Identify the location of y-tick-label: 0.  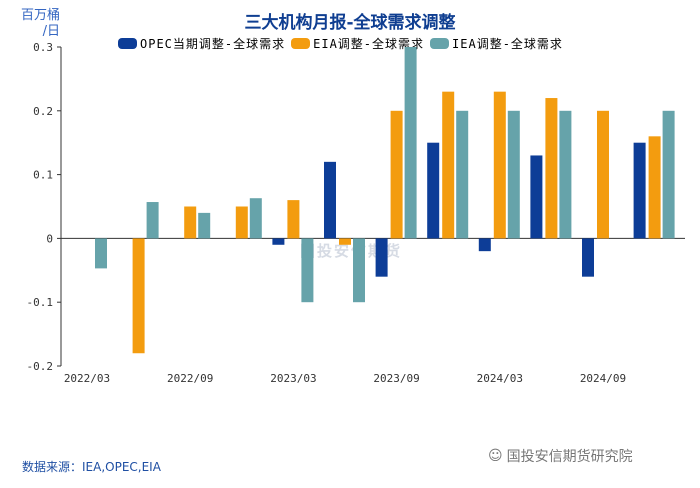
(49, 238).